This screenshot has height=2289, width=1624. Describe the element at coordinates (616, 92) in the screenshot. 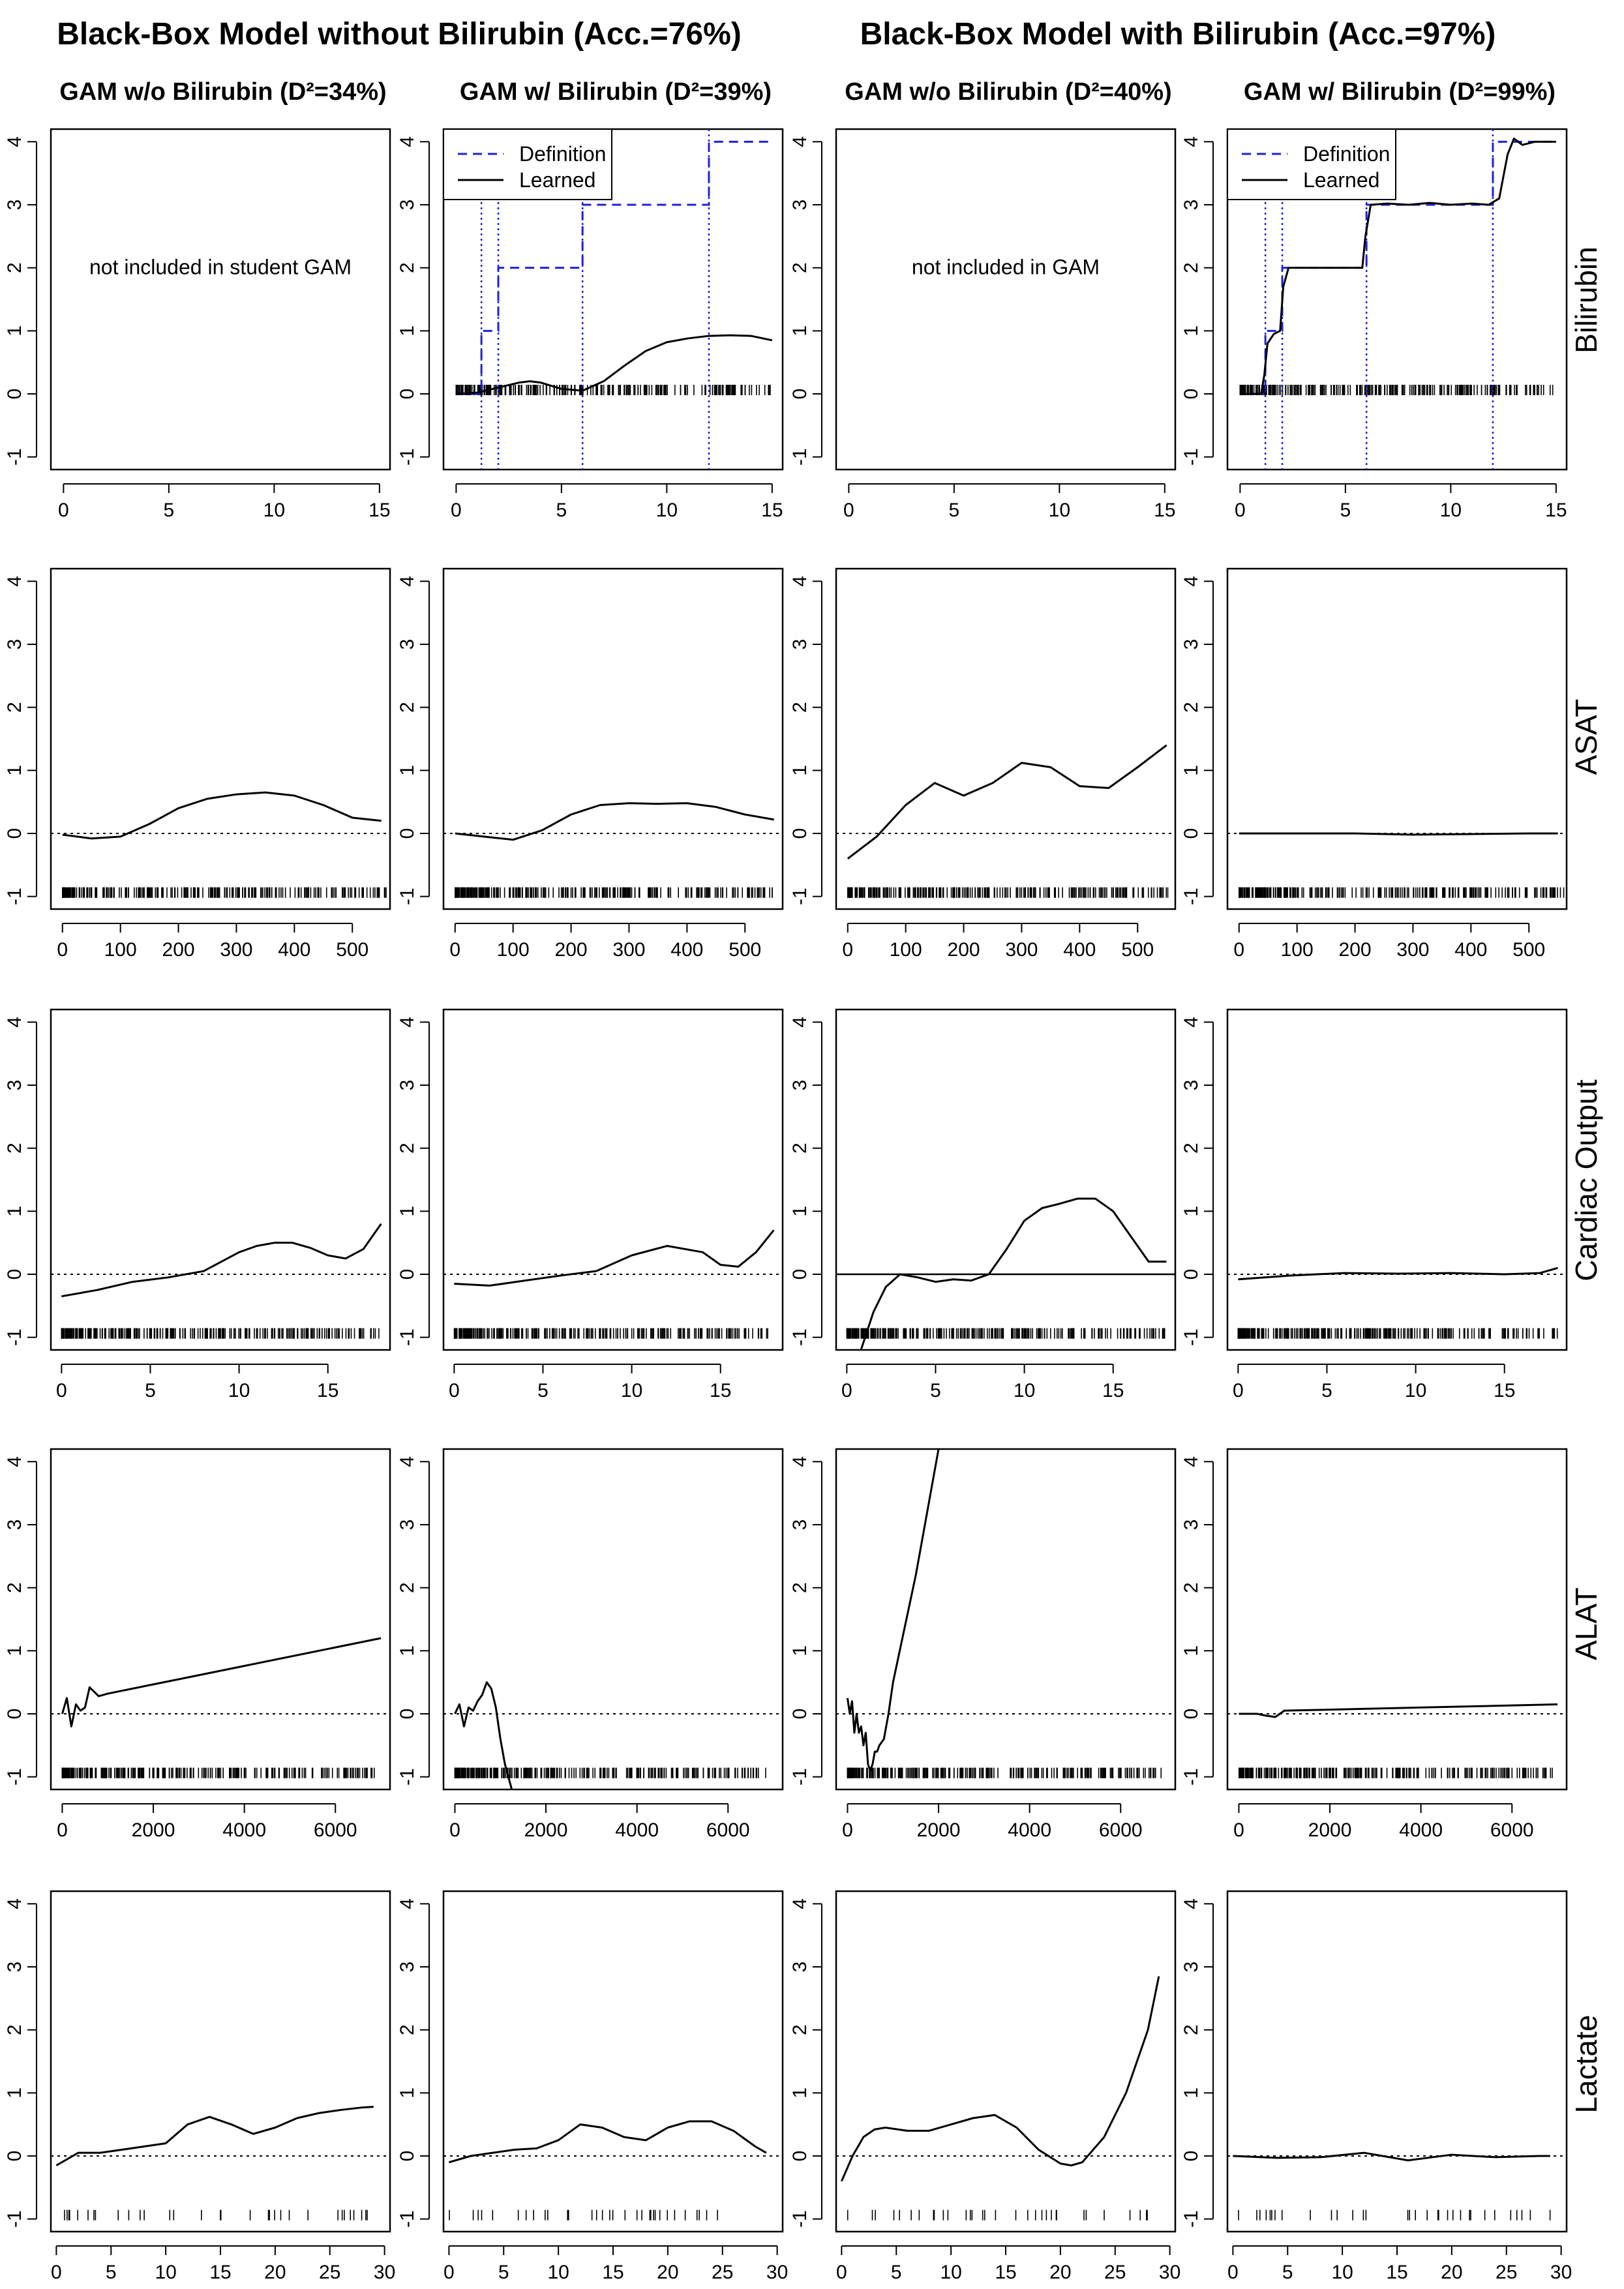

I see `column-title-2: GAM w/ Bilirubin (D²=39%)` at that location.